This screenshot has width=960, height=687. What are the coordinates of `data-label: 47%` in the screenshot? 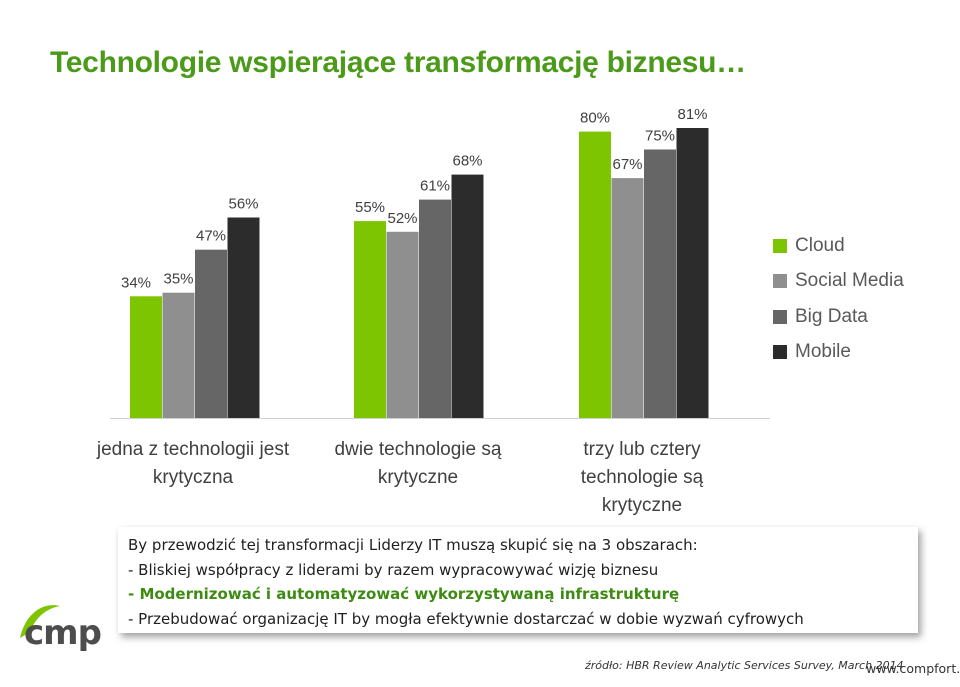 It's located at (211, 236).